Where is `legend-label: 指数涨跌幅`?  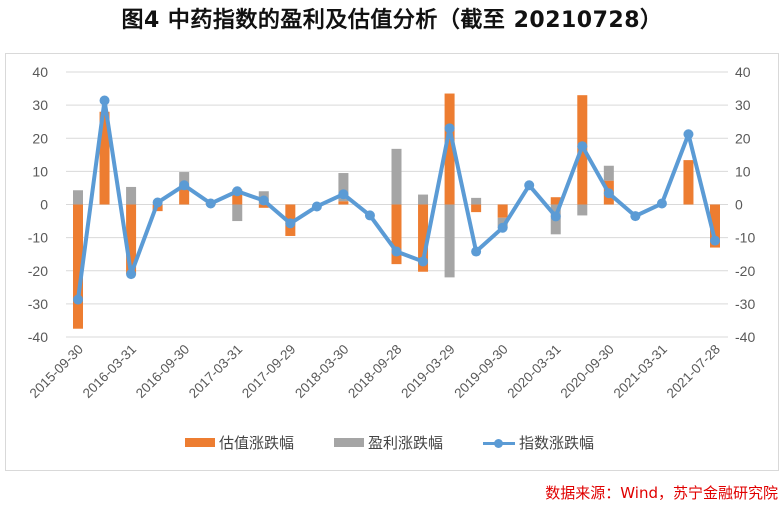 legend-label: 指数涨跌幅 is located at coordinates (557, 443).